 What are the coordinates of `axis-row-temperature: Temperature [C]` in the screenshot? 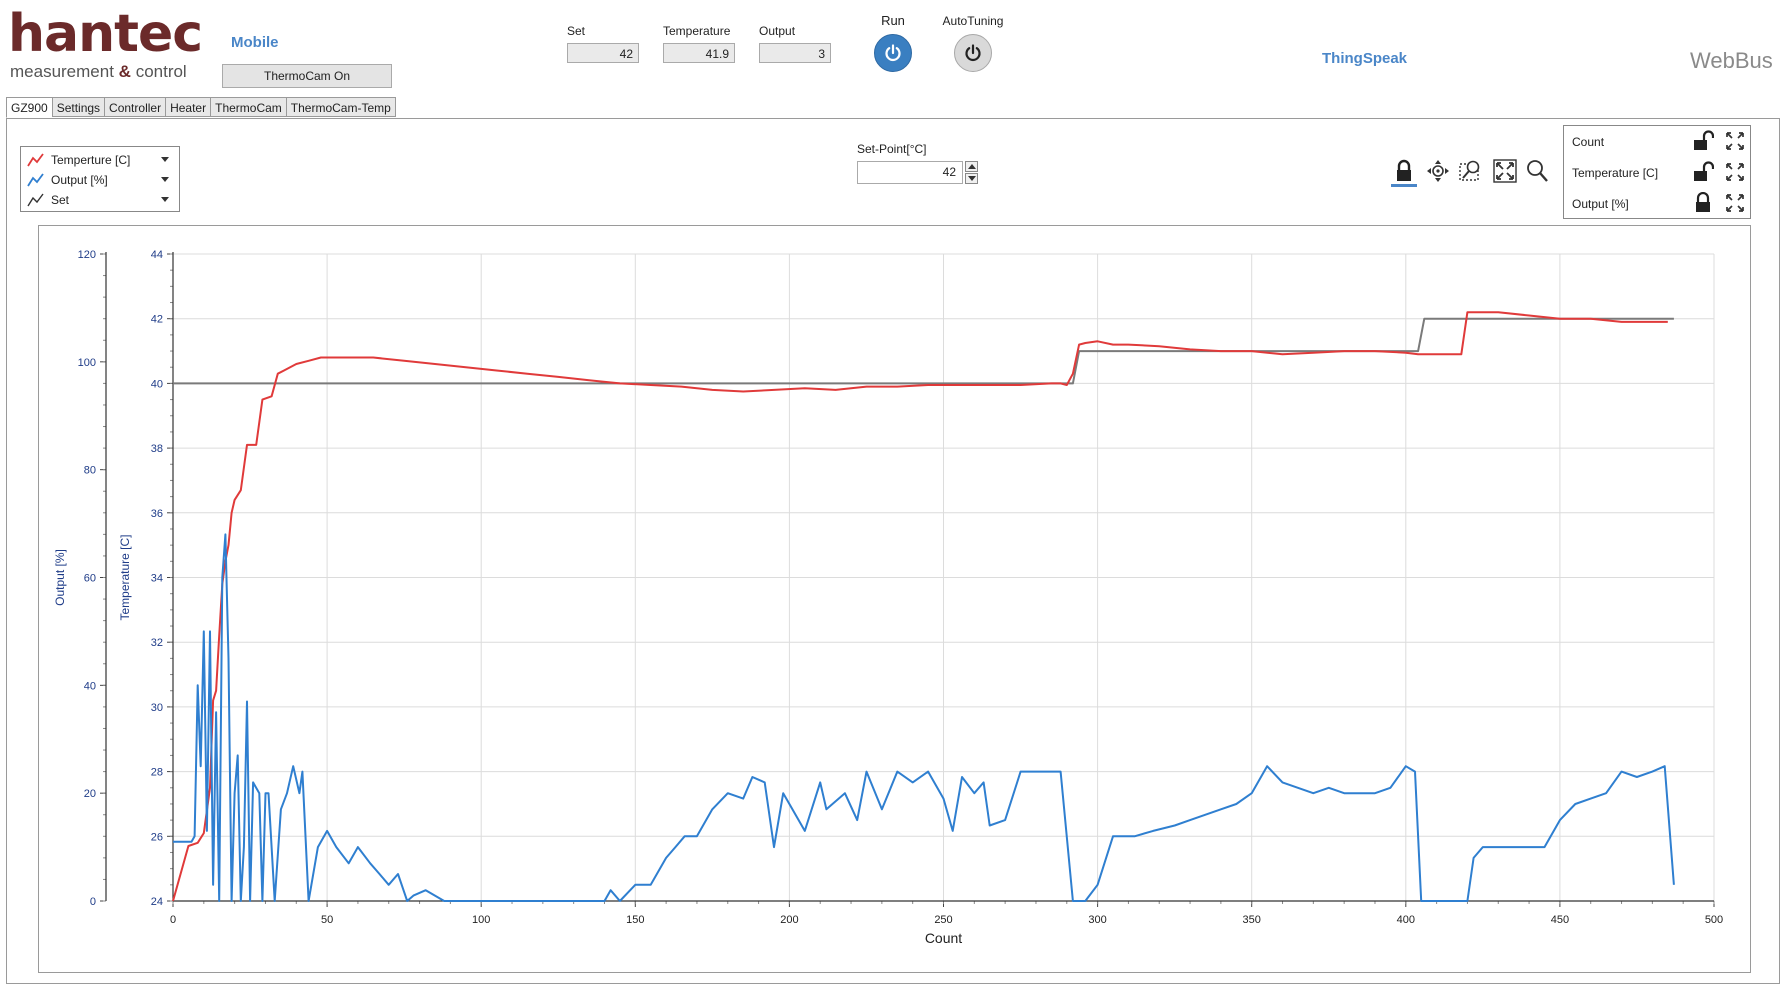 It's located at (1657, 172).